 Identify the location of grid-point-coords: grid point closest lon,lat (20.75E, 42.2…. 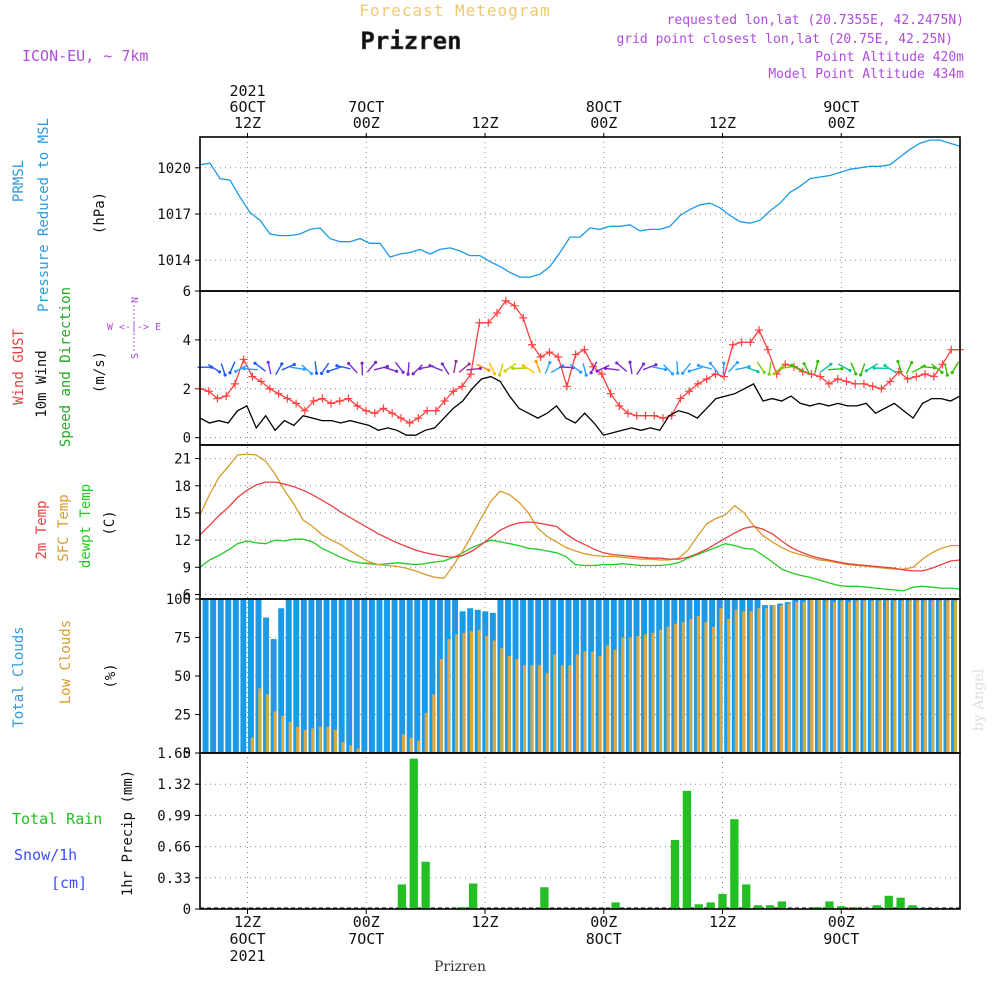
(784, 39).